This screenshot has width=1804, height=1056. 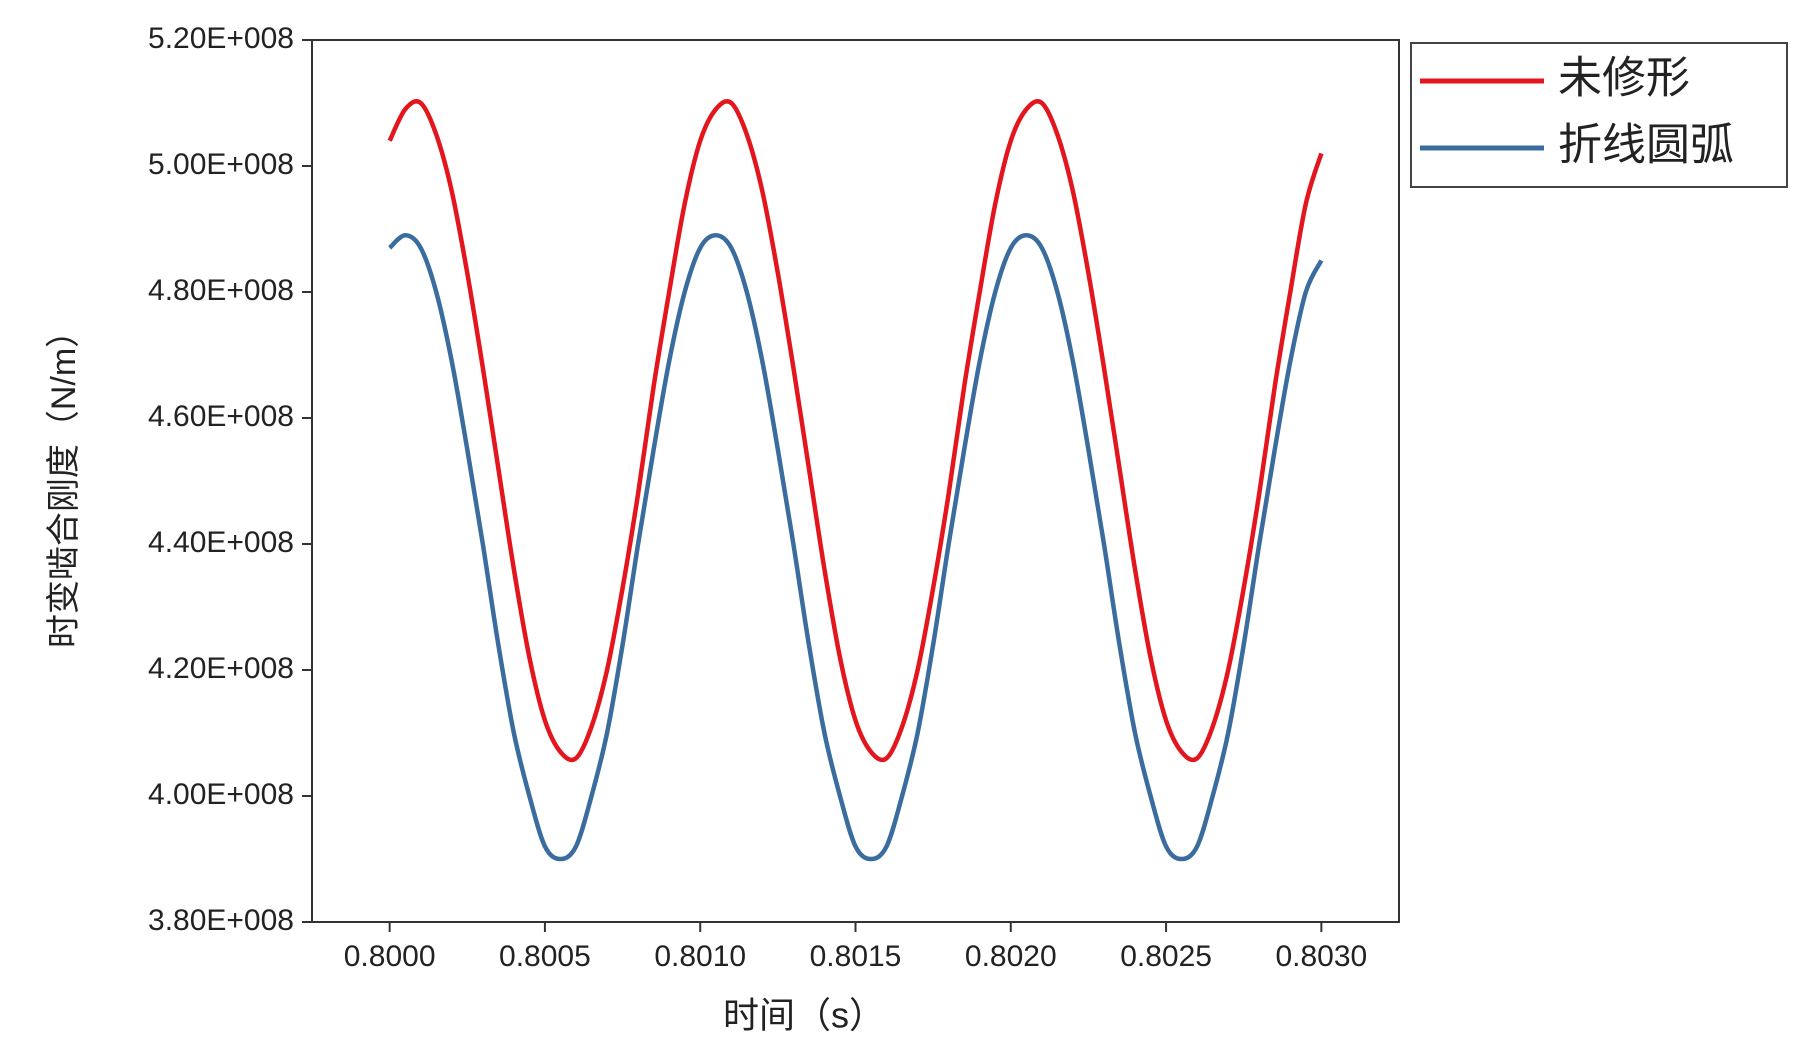 What do you see at coordinates (1011, 956) in the screenshot?
I see `x-tick-label: 0.8020` at bounding box center [1011, 956].